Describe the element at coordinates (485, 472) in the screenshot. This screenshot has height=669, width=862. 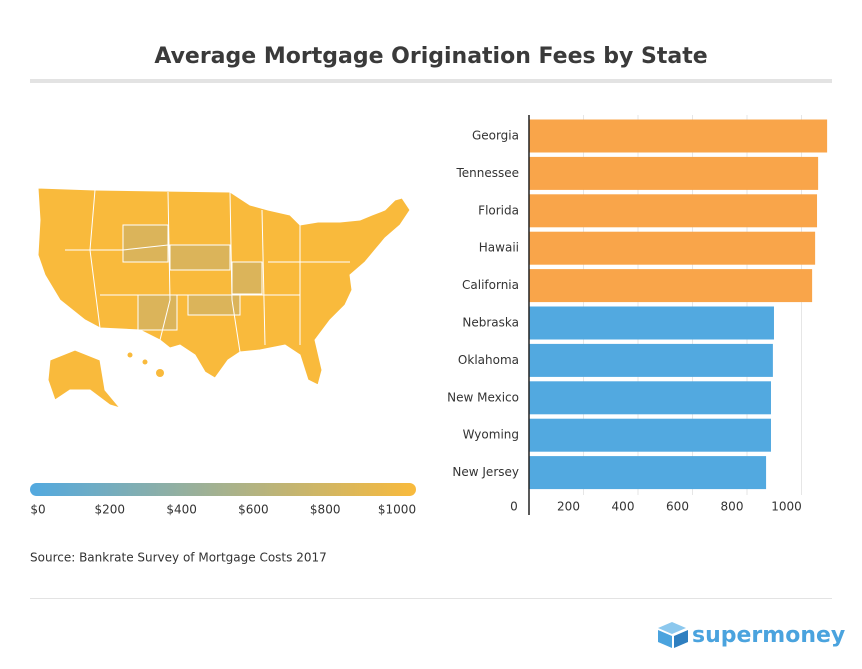
I see `y-tick-label: New Jersey` at that location.